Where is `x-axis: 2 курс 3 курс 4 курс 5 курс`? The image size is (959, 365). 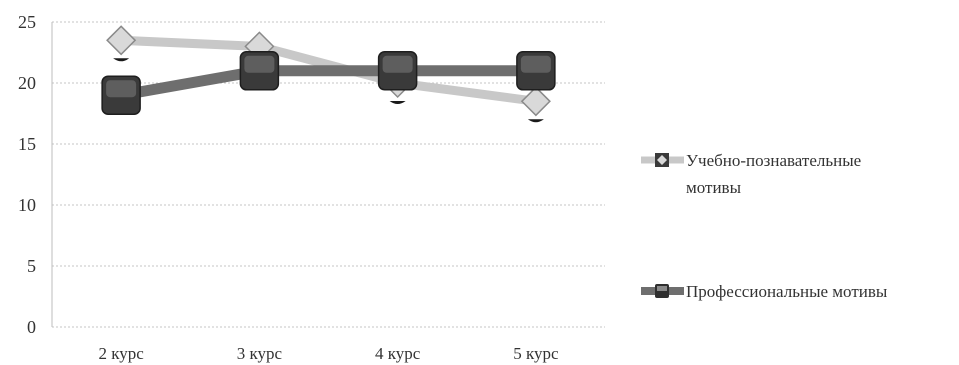
x-axis: 2 курс 3 курс 4 курс 5 курс is located at coordinates (328, 353).